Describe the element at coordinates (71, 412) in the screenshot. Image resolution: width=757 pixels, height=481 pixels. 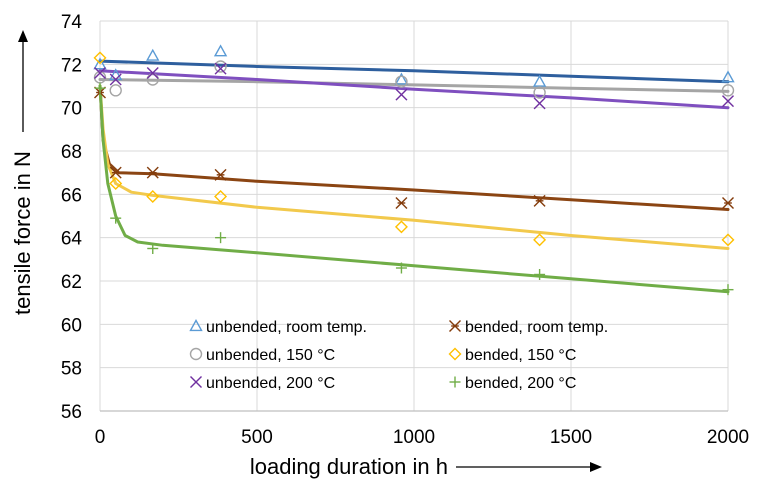
I see `y-tick-label: 56` at that location.